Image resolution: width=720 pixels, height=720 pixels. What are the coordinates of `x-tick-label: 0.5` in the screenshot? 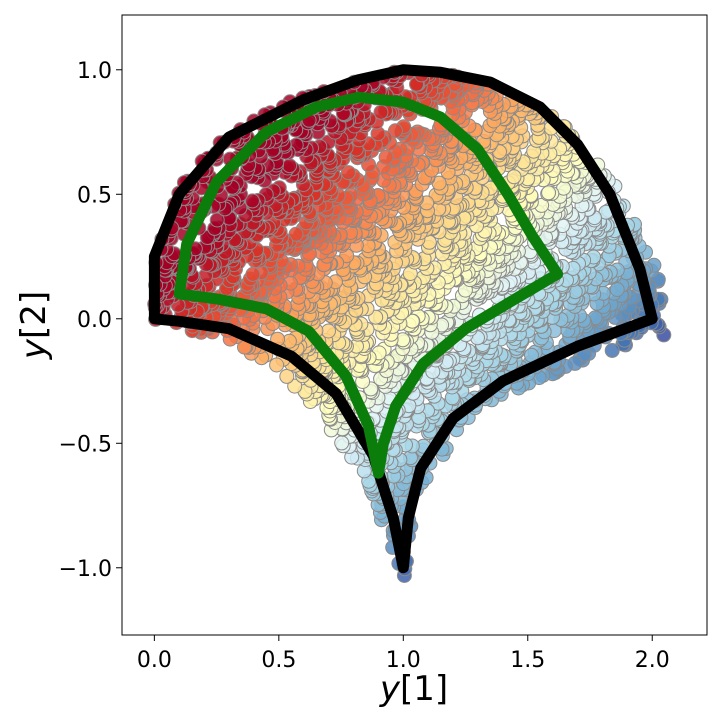 It's located at (278, 660).